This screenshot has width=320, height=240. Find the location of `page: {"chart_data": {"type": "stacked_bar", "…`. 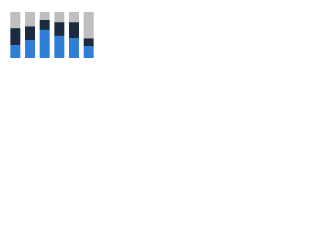

page: {"chart_data": {"type": "stacked_bar", "… is located at coordinates (50, 35).